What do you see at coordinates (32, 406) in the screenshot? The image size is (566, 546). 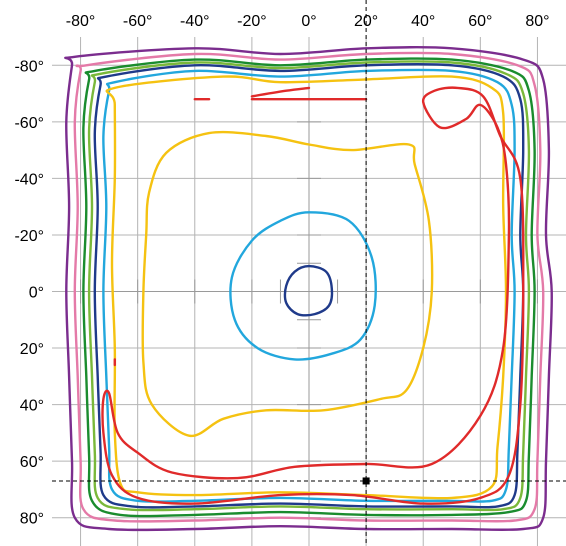 I see `y-tick-label: 40°` at bounding box center [32, 406].